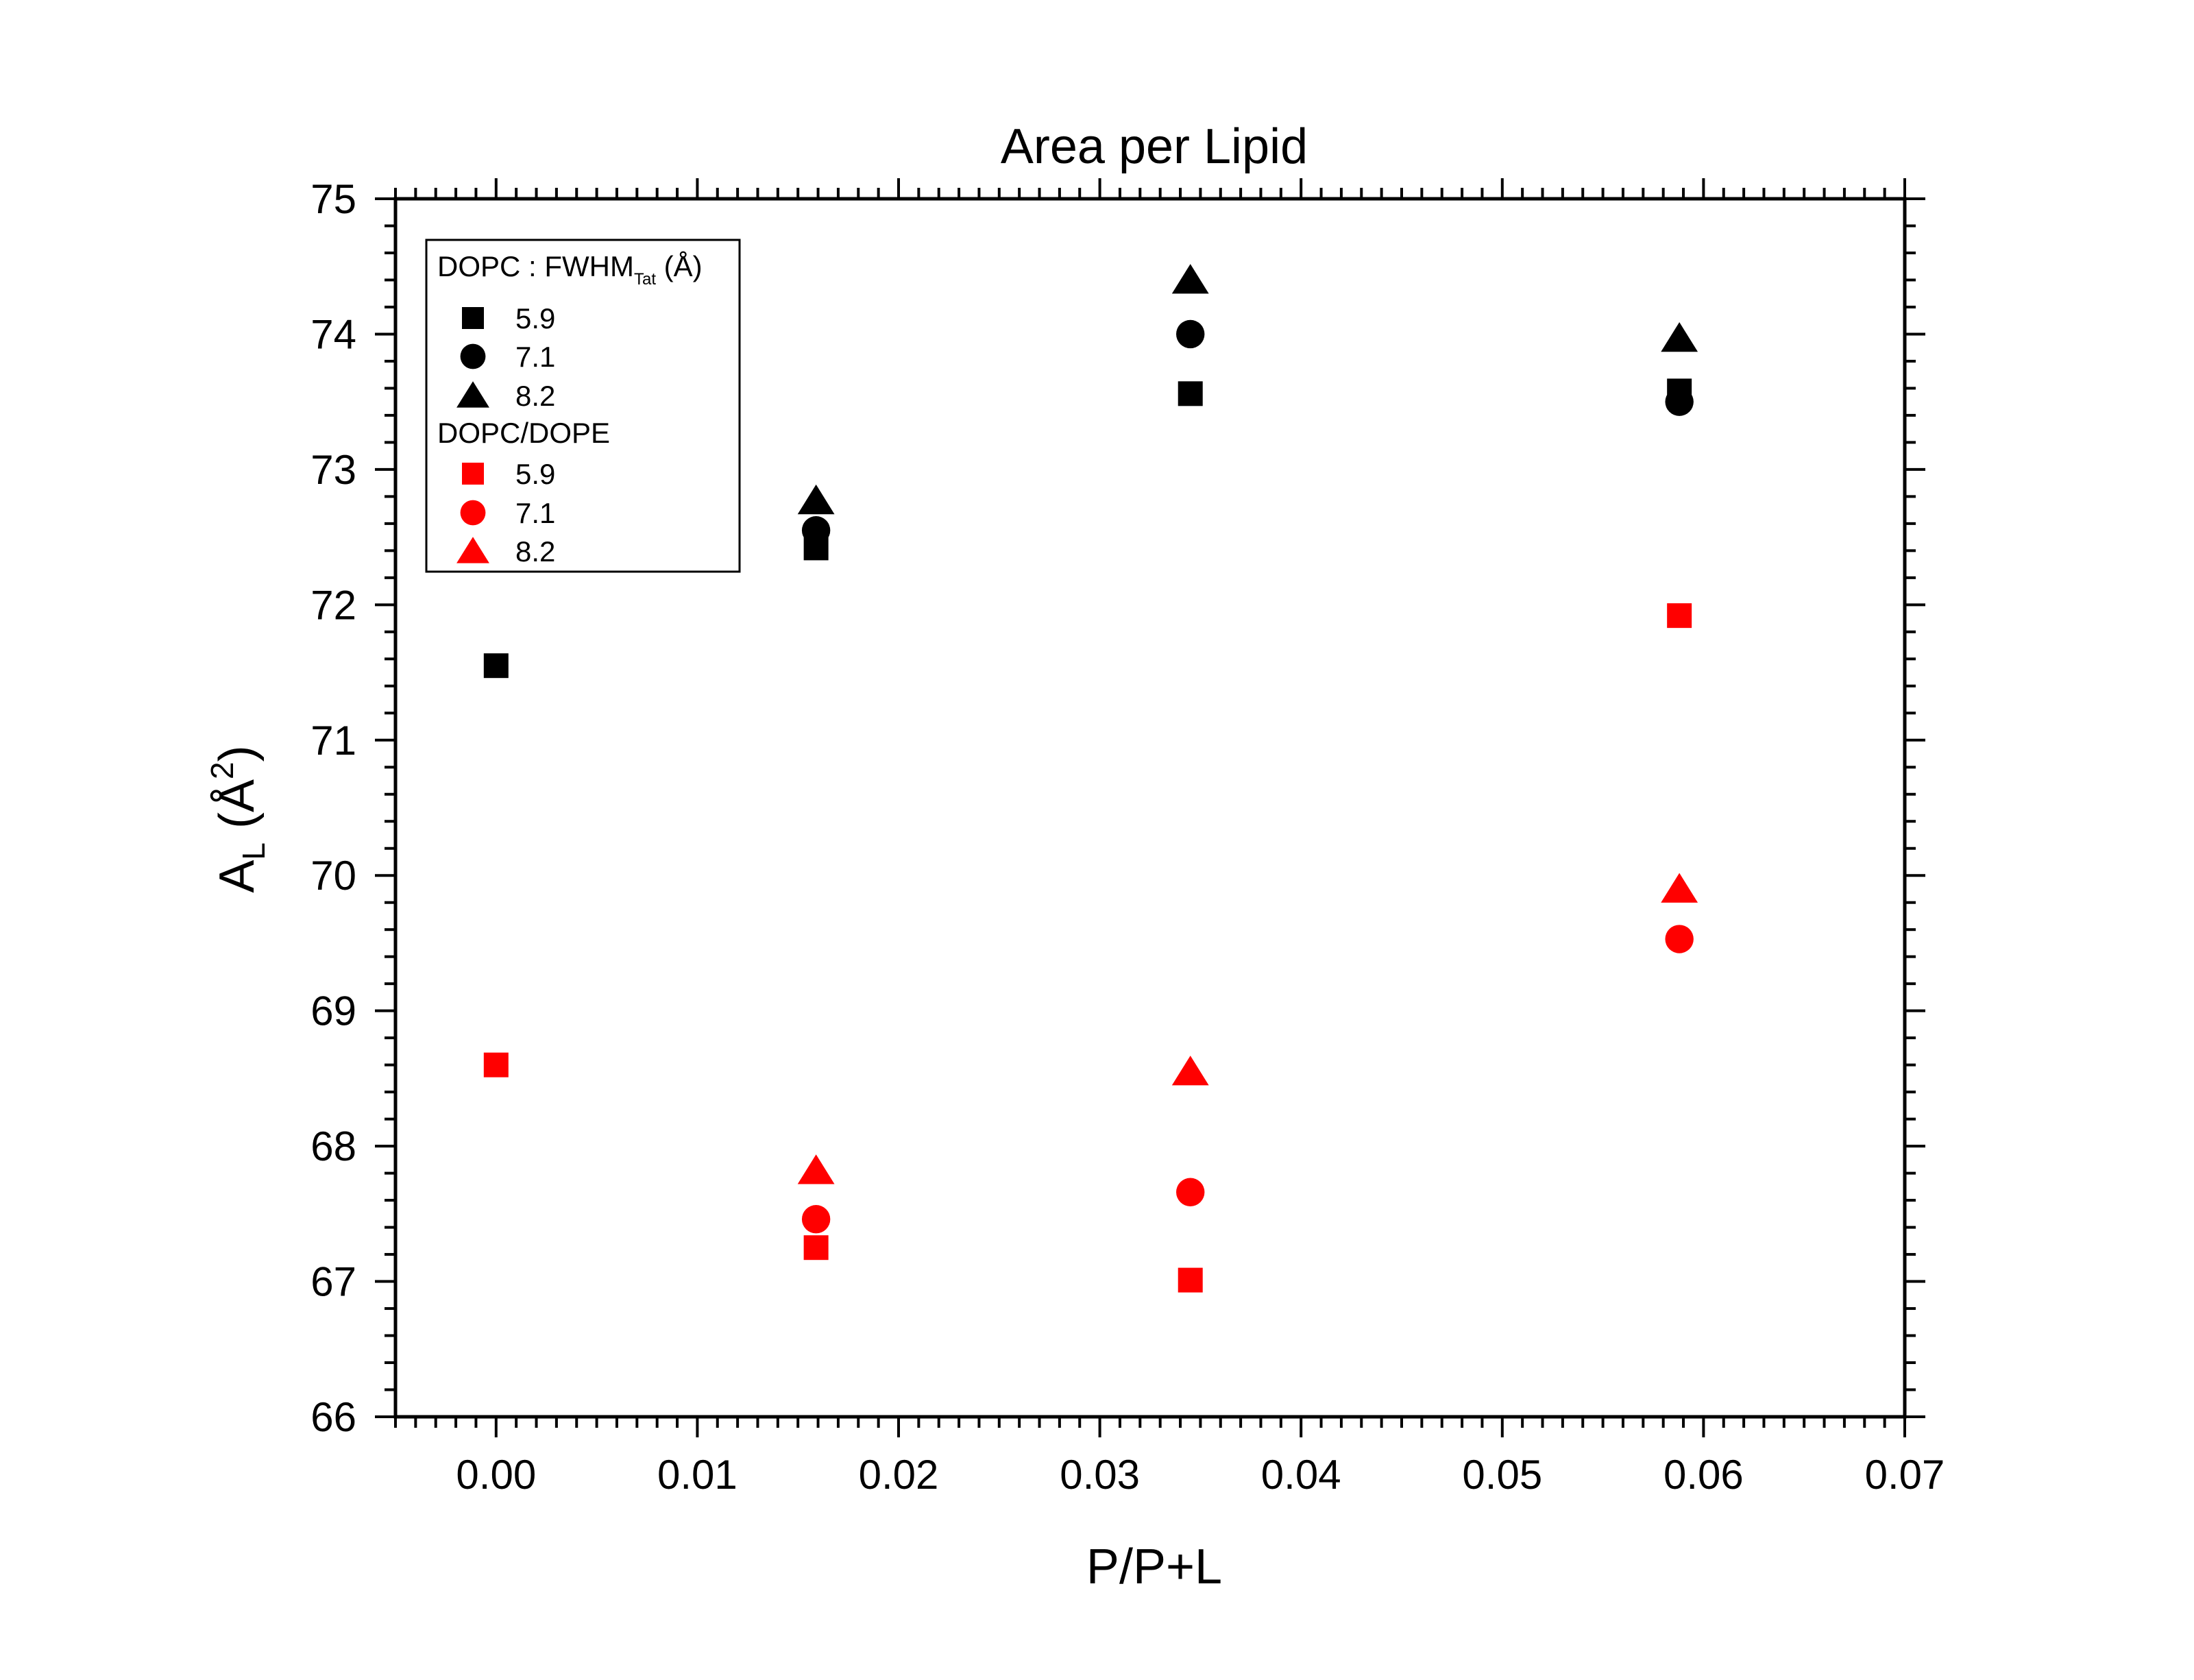  Describe the element at coordinates (333, 470) in the screenshot. I see `y-tick-label: 73` at that location.